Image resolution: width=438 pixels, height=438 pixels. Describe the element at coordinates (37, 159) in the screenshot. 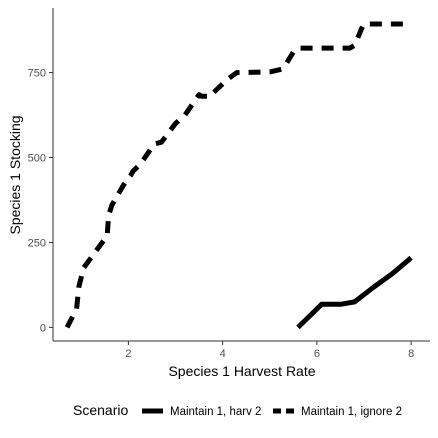

I see `y-tick-label: 500` at that location.